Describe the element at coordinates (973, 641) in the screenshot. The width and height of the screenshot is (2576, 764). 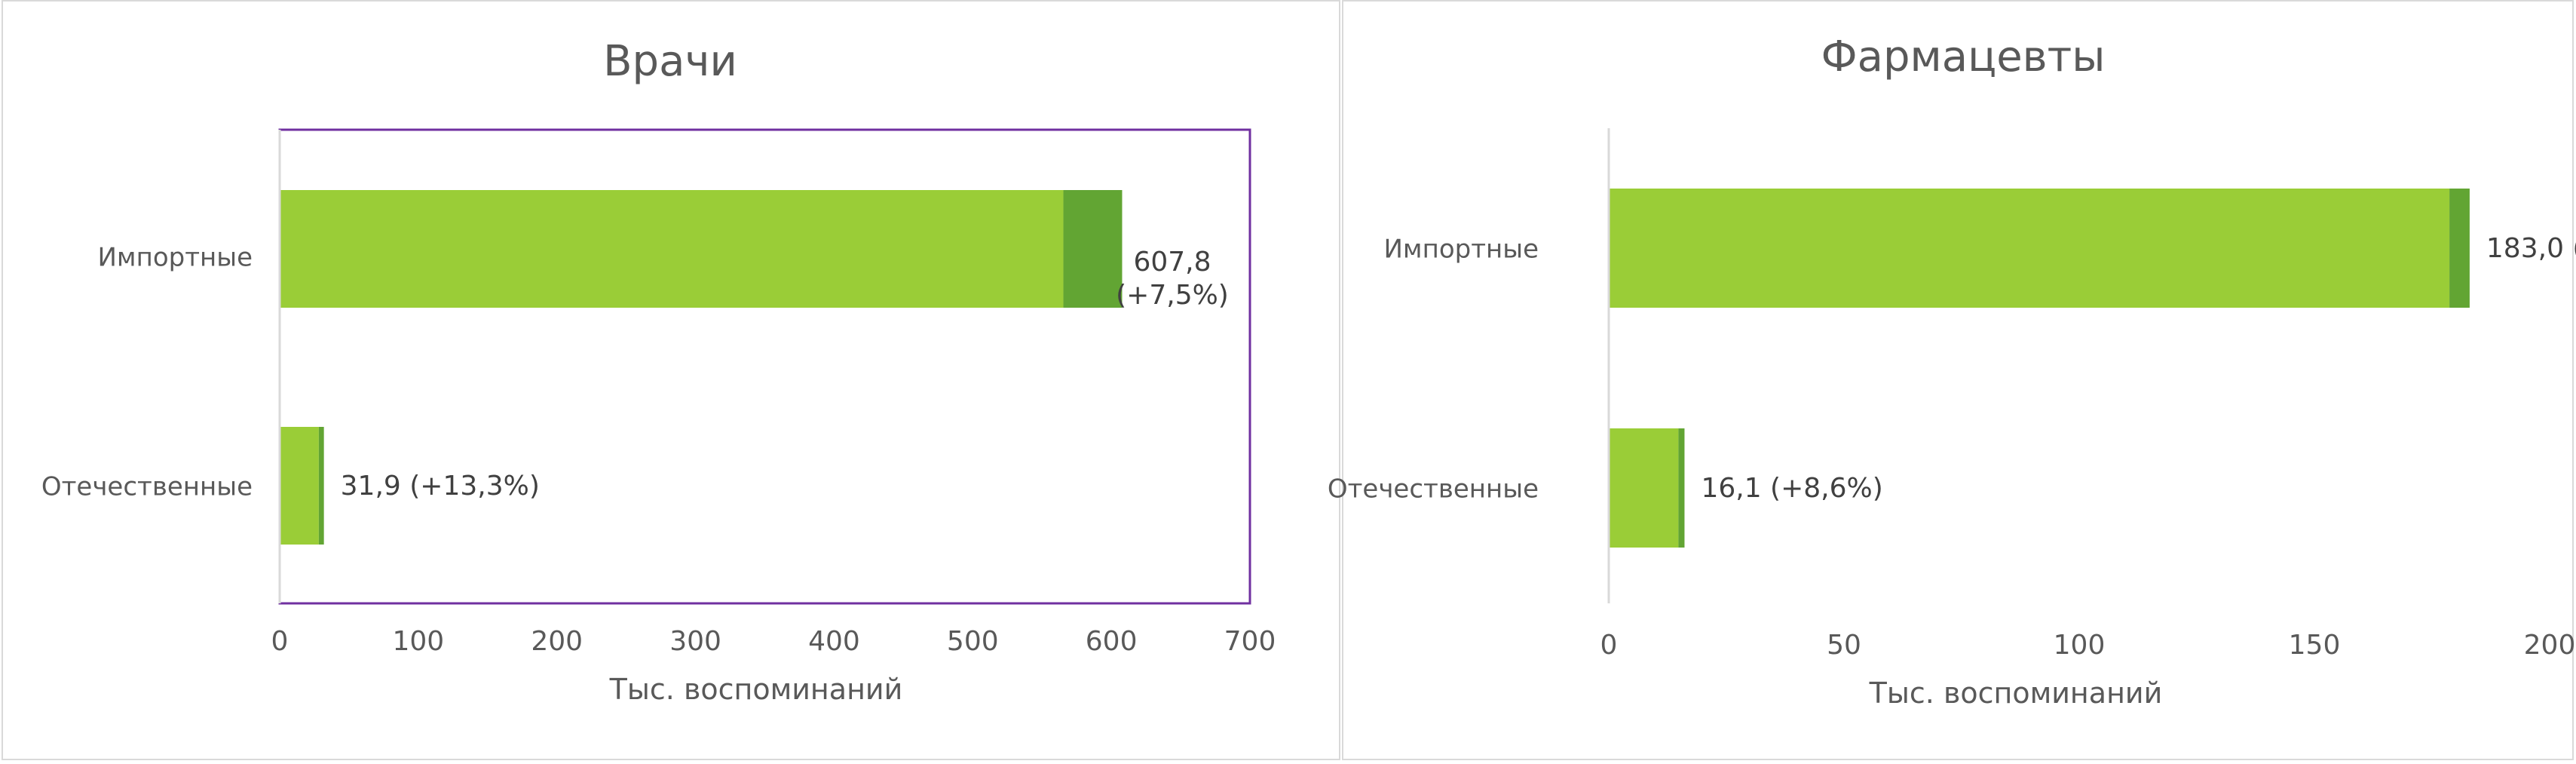
I see `x-tick-label: 500` at that location.